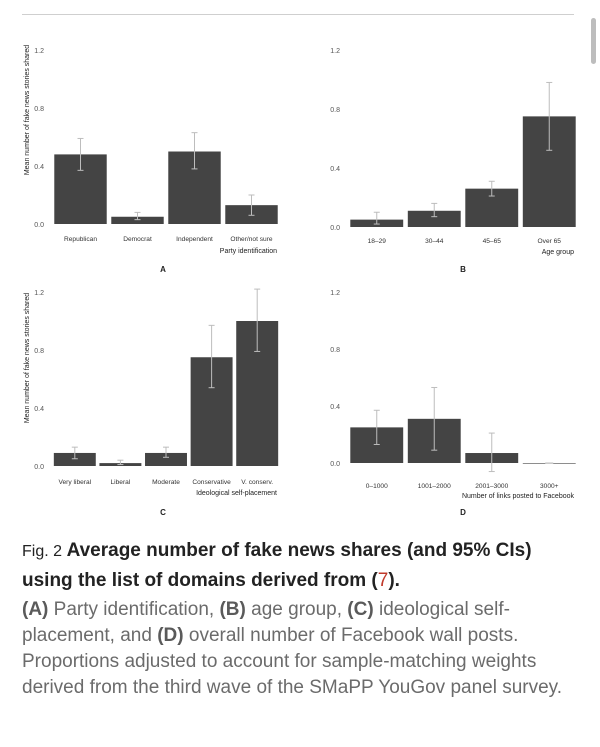  Describe the element at coordinates (211, 482) in the screenshot. I see `panel-c-category-label: Conservative` at that location.